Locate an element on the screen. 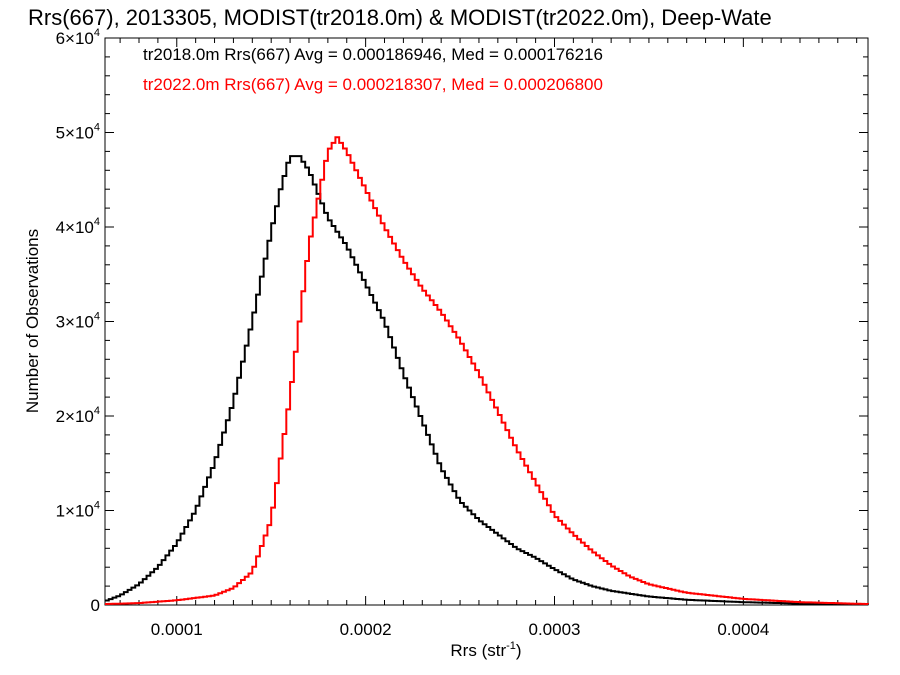 The image size is (900, 675). y-tick-label-2: 2×10⁴ is located at coordinates (78, 415).